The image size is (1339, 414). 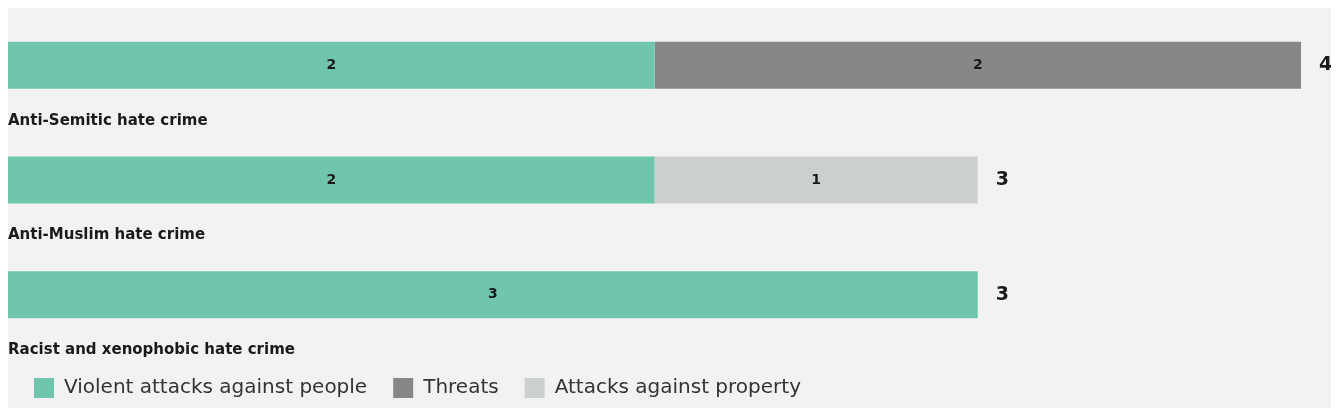 I want to click on legend-label: Attacks against property, so click(x=678, y=386).